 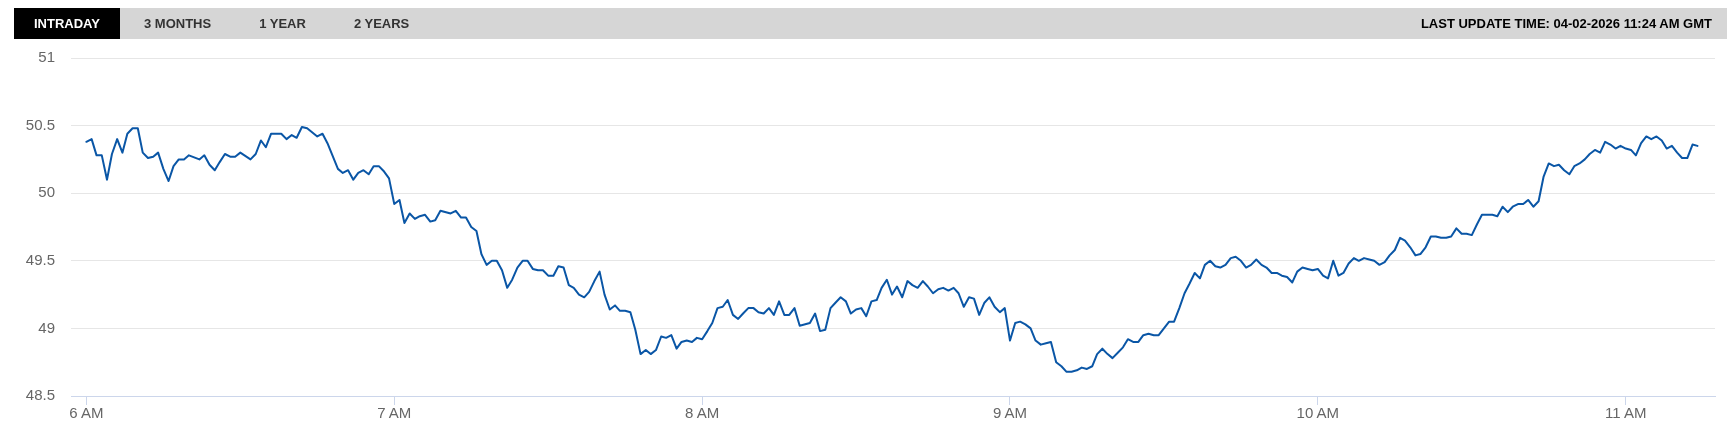 What do you see at coordinates (1566, 23) in the screenshot?
I see `chart-subtitle: LAST UPDATE TIME: 04-02-2026 11:24 AM GMT` at bounding box center [1566, 23].